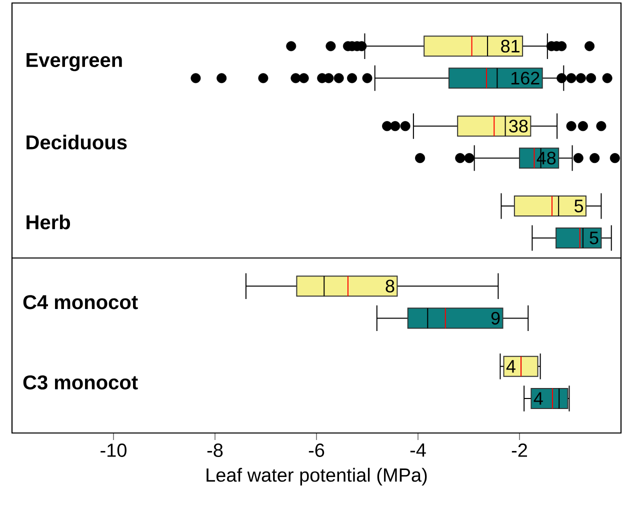  I want to click on text: 8, so click(390, 286).